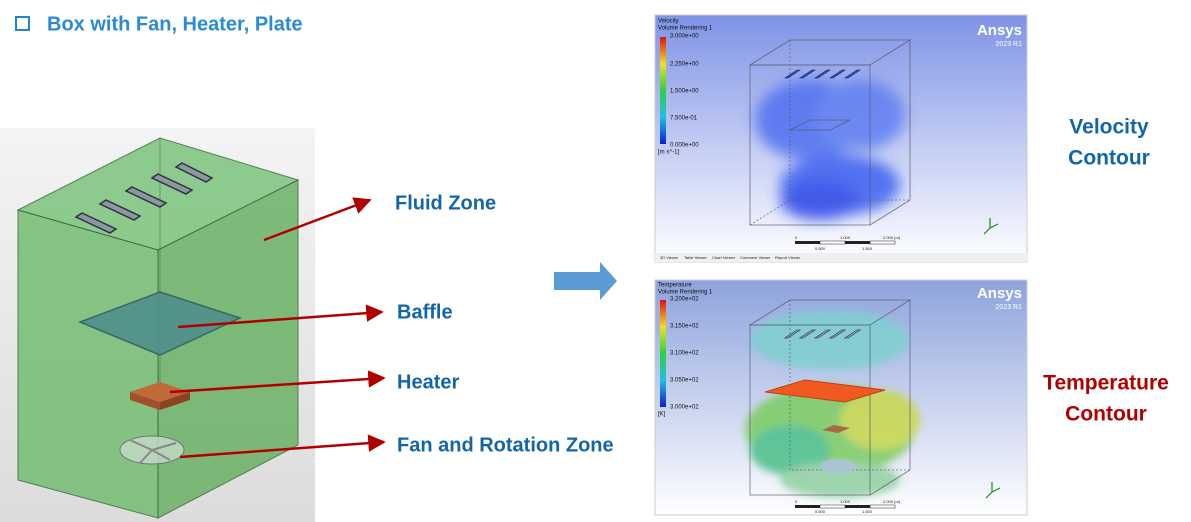 The image size is (1191, 522). What do you see at coordinates (684, 381) in the screenshot?
I see `legend-label: 3.050e+02` at bounding box center [684, 381].